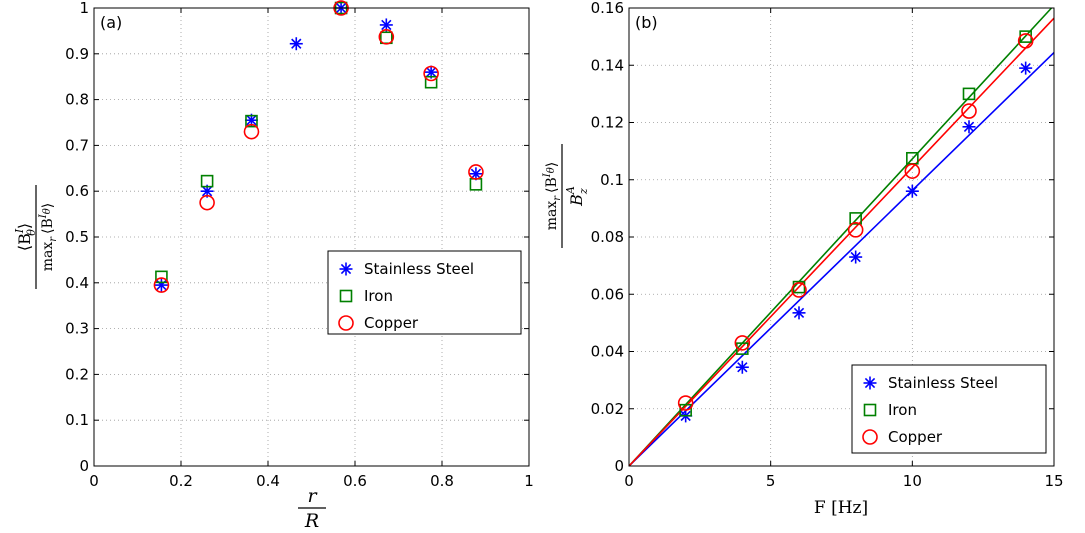 The height and width of the screenshot is (533, 1085). I want to click on y-tick-label: 0.3, so click(77, 329).